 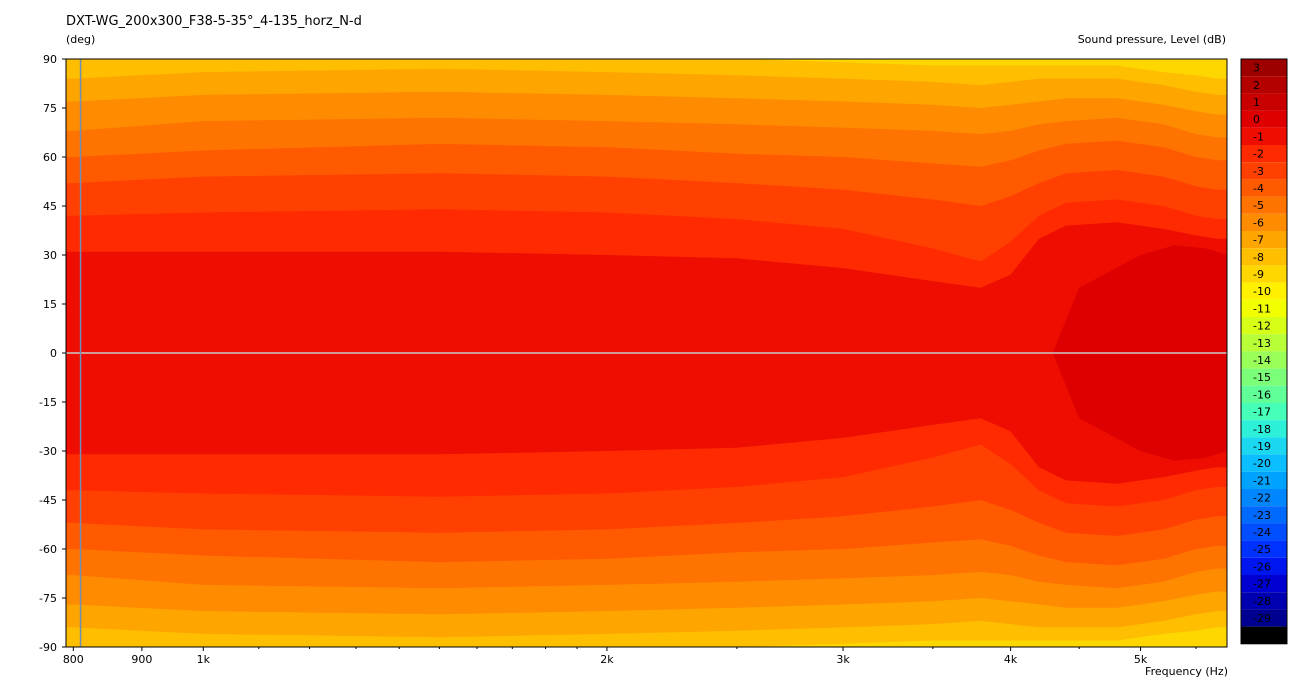 I want to click on colorbar-label: -17, so click(x=1262, y=412).